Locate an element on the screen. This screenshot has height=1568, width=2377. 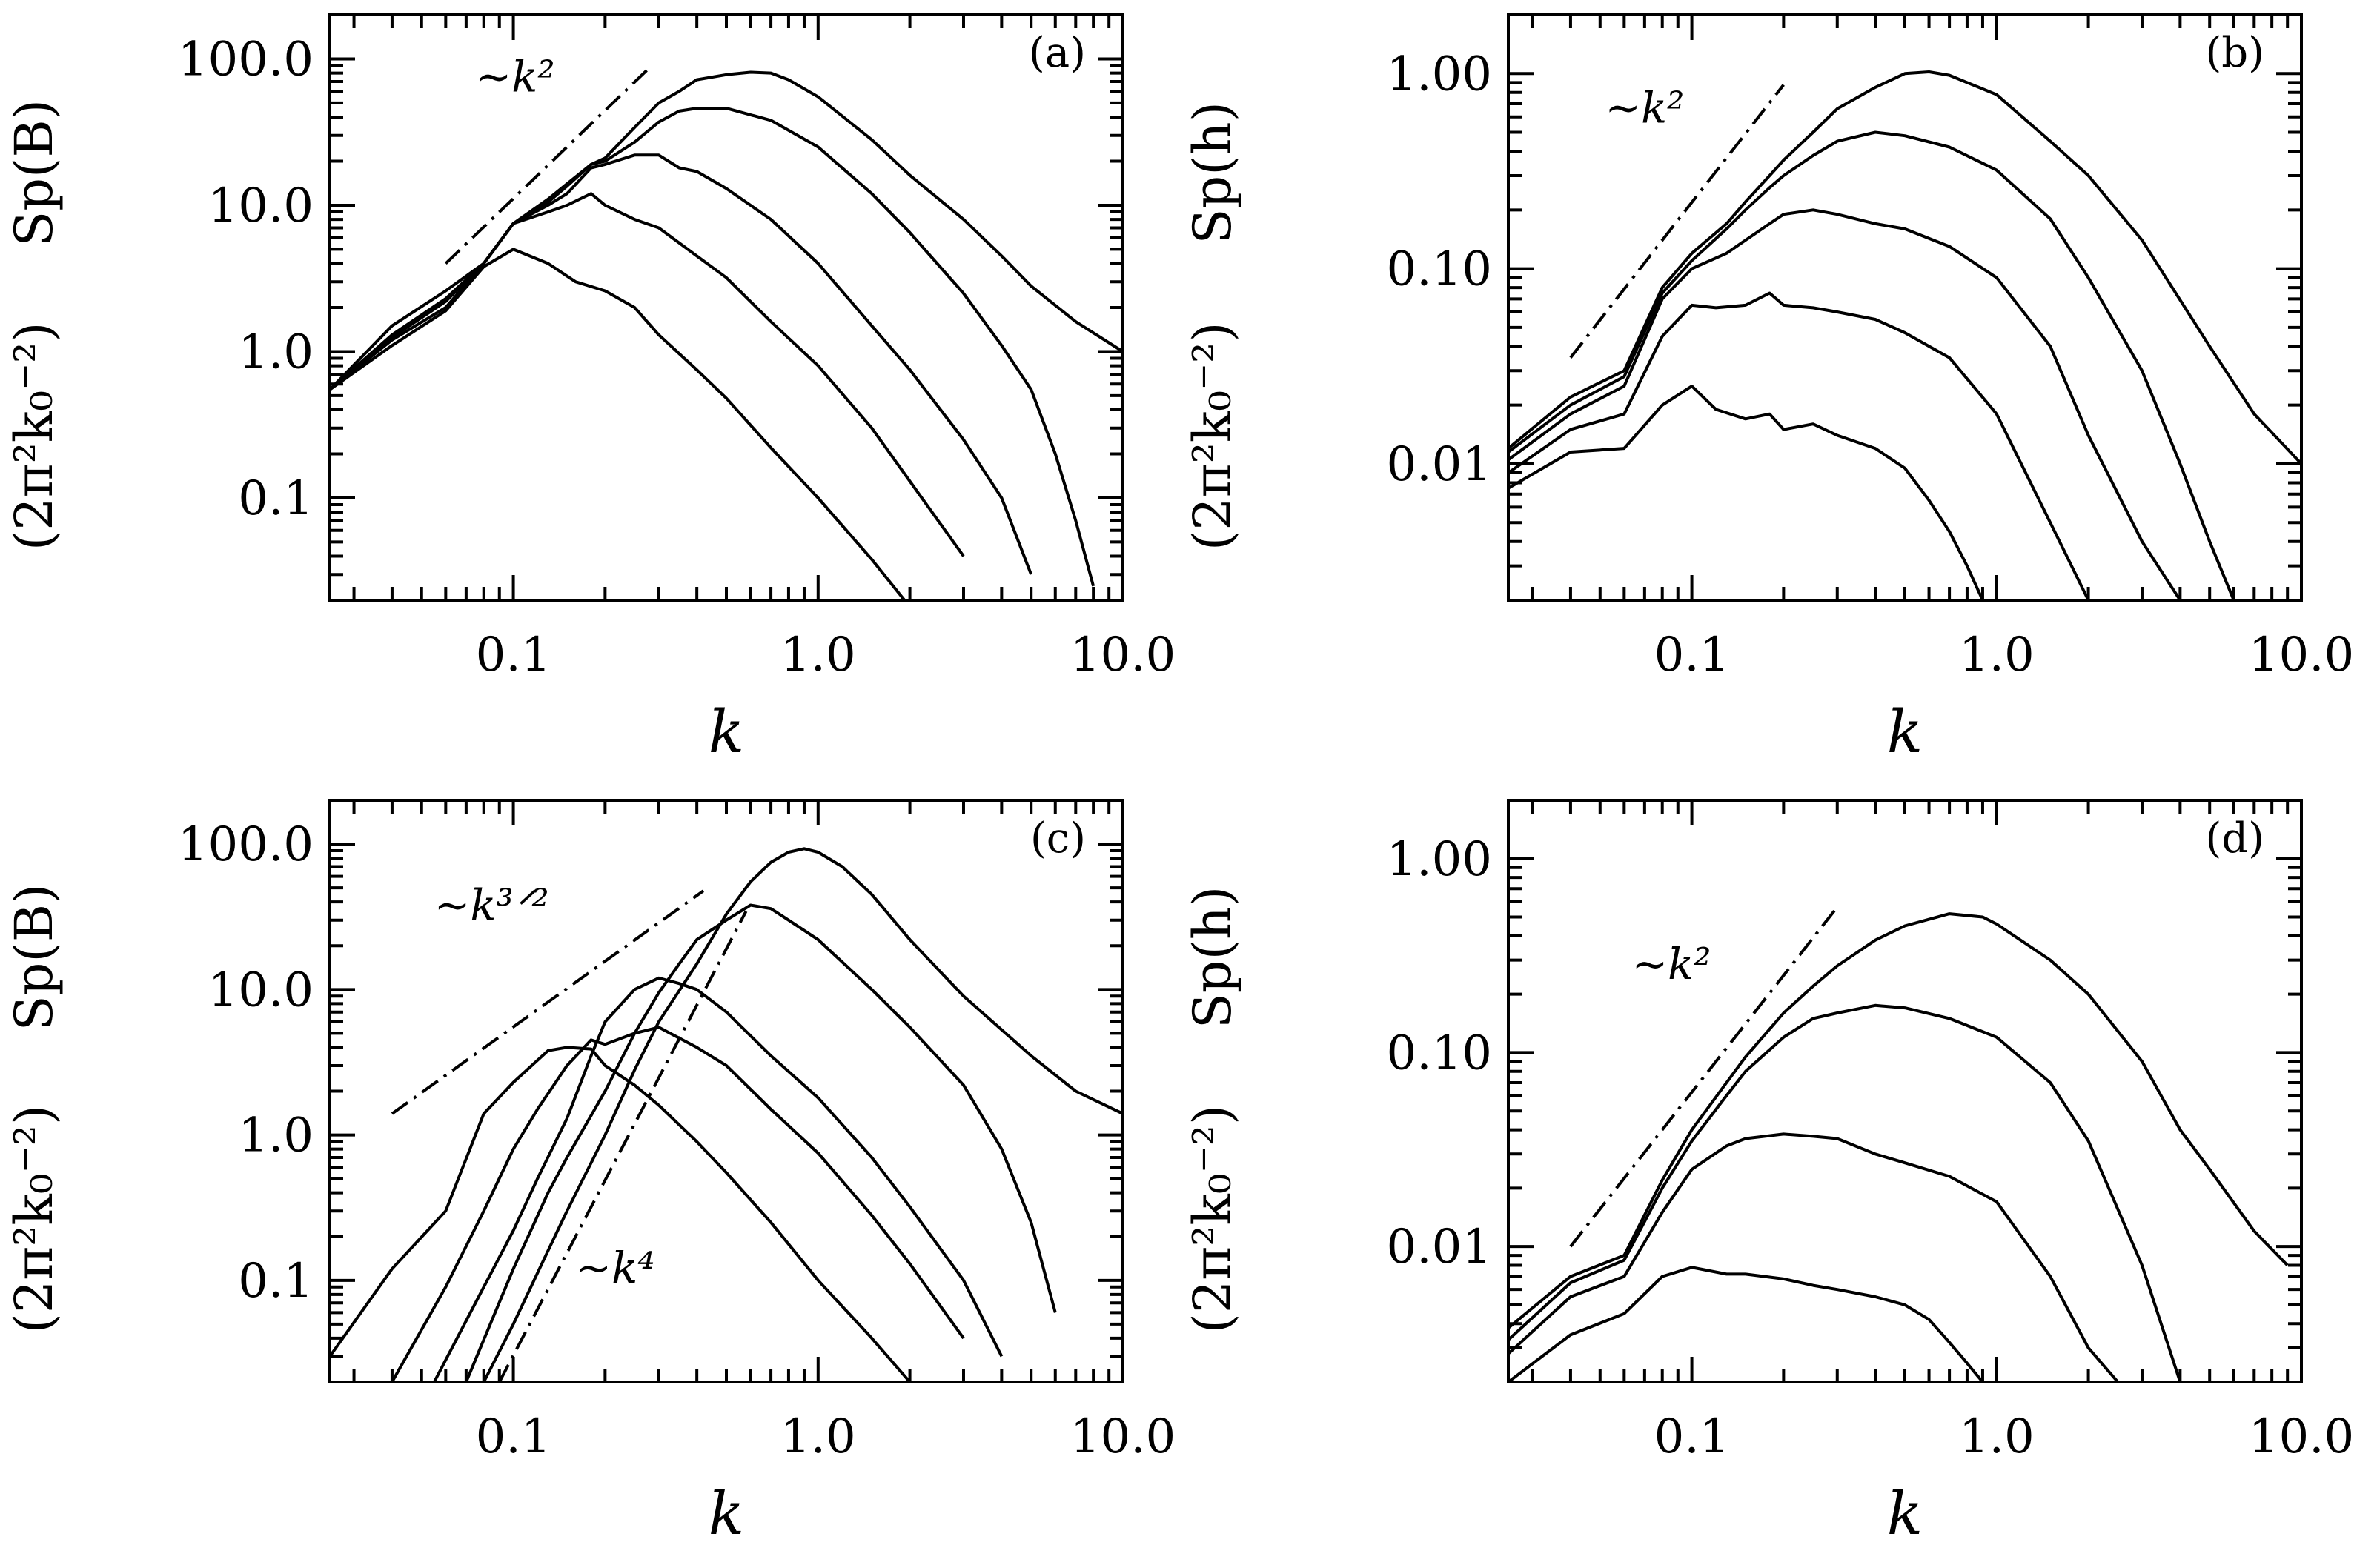
reference-label: ~k³ᐟ² is located at coordinates (491, 905).